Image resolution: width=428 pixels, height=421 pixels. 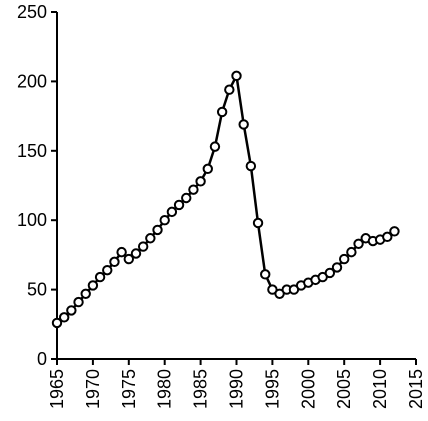 I want to click on x-tick-label: 1980, so click(x=165, y=389).